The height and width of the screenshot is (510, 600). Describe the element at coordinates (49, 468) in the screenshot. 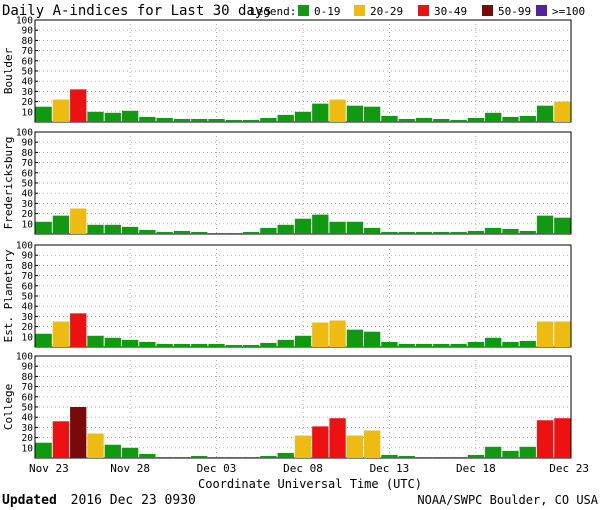

I see `x-tick-label: Nov 23` at that location.